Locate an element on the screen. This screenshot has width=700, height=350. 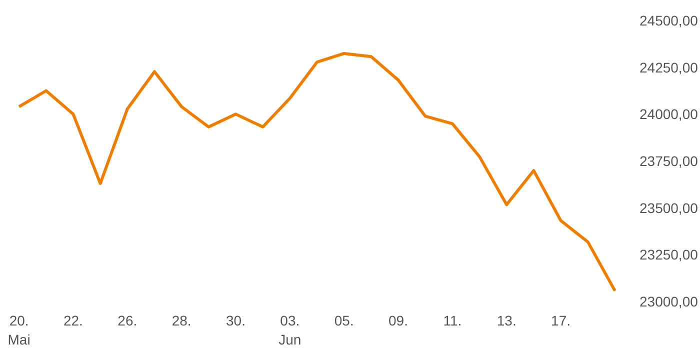
y-tick-label: 24500,00 is located at coordinates (669, 20).